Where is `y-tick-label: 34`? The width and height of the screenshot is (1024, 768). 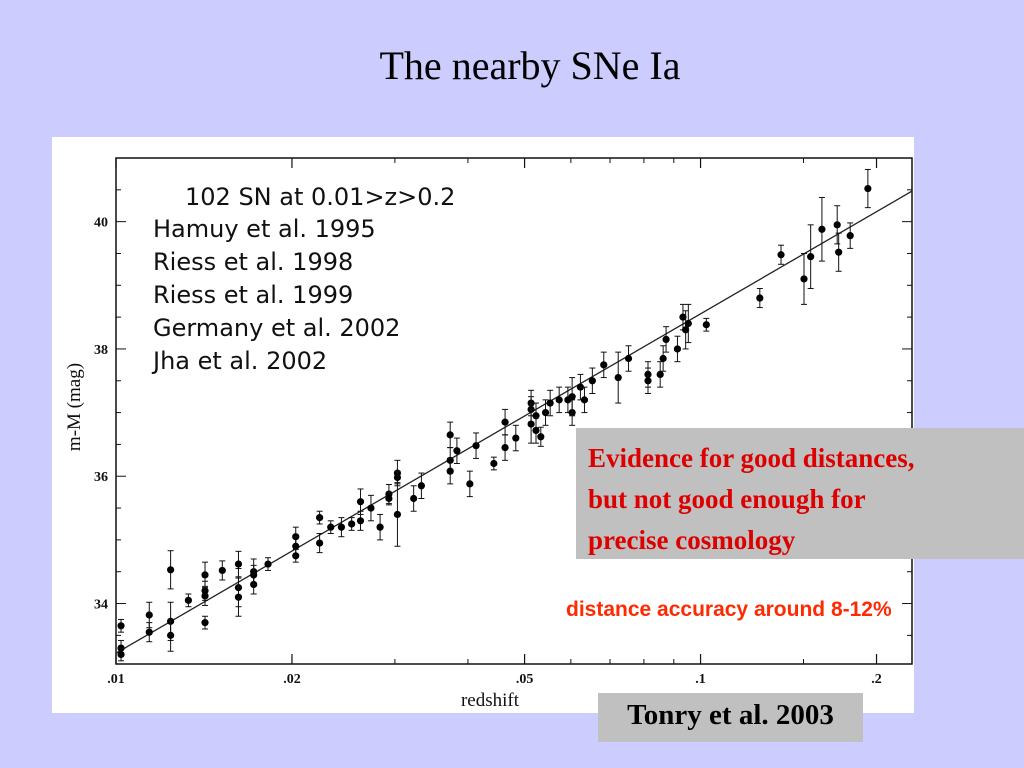
y-tick-label: 34 is located at coordinates (101, 605).